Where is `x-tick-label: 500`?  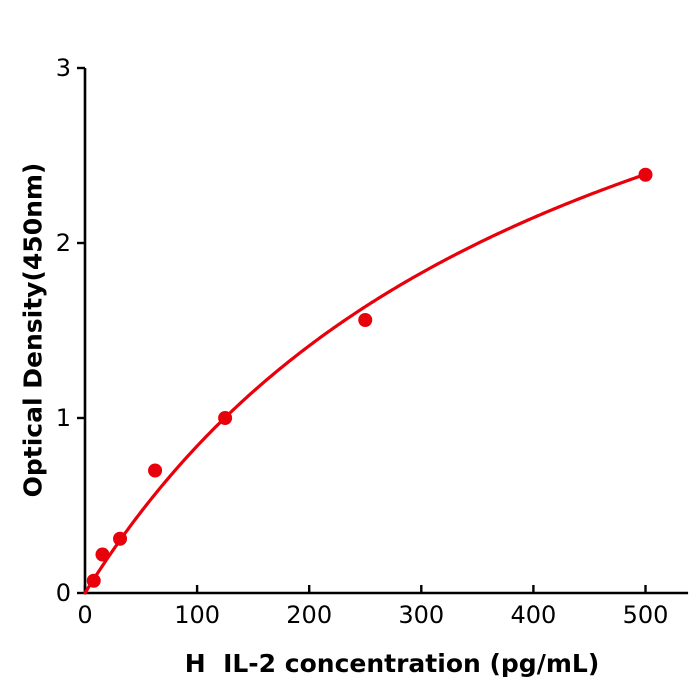 x-tick-label: 500 is located at coordinates (646, 615).